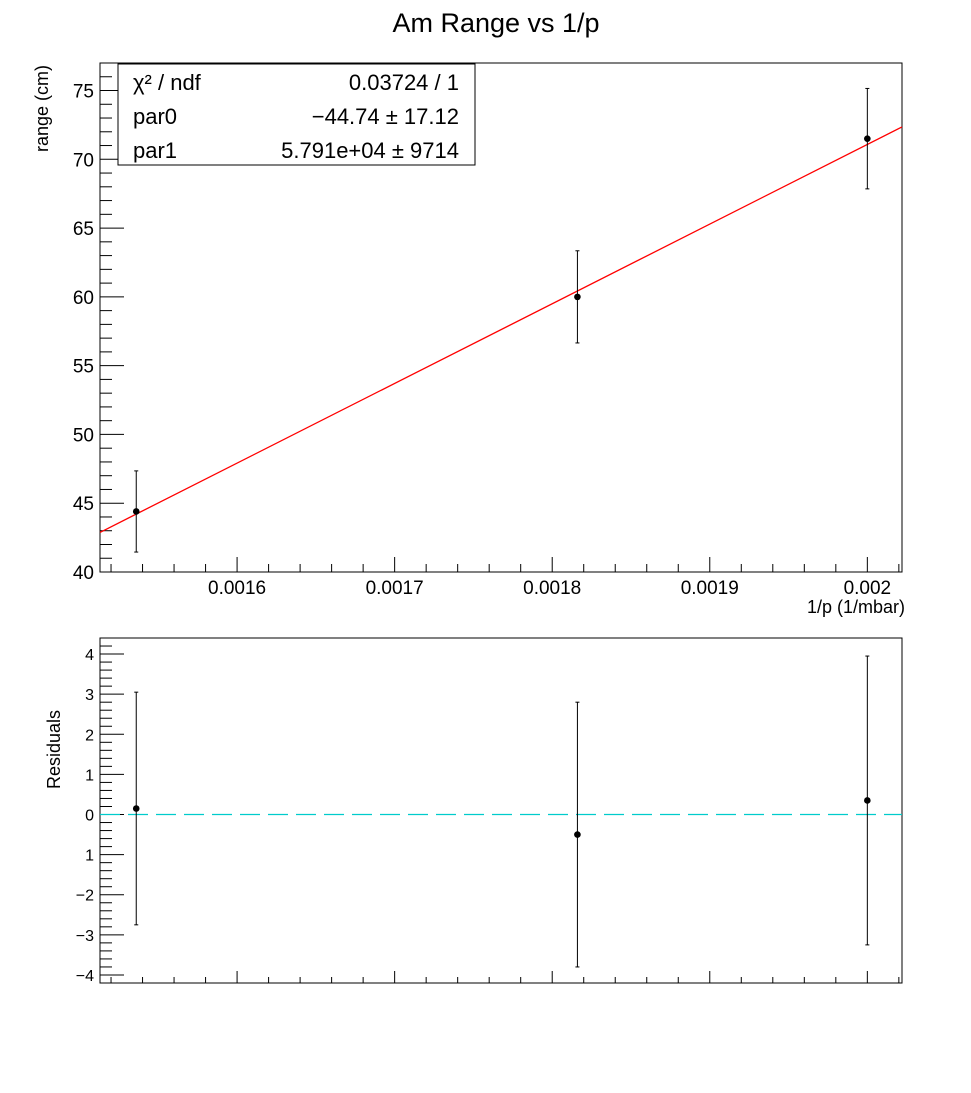 The height and width of the screenshot is (1093, 971). What do you see at coordinates (155, 116) in the screenshot?
I see `stats-par0-label: par0` at bounding box center [155, 116].